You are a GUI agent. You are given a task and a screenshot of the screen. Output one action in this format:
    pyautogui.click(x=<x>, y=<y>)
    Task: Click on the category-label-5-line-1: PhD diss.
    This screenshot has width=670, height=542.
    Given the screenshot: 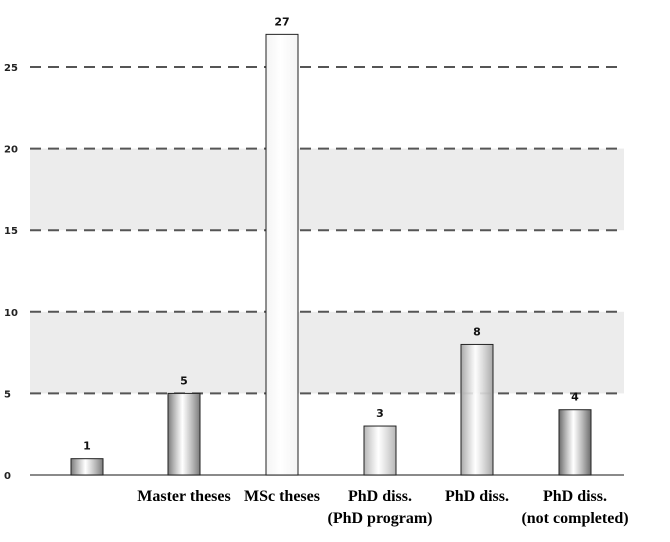 What is the action you would take?
    pyautogui.click(x=477, y=496)
    